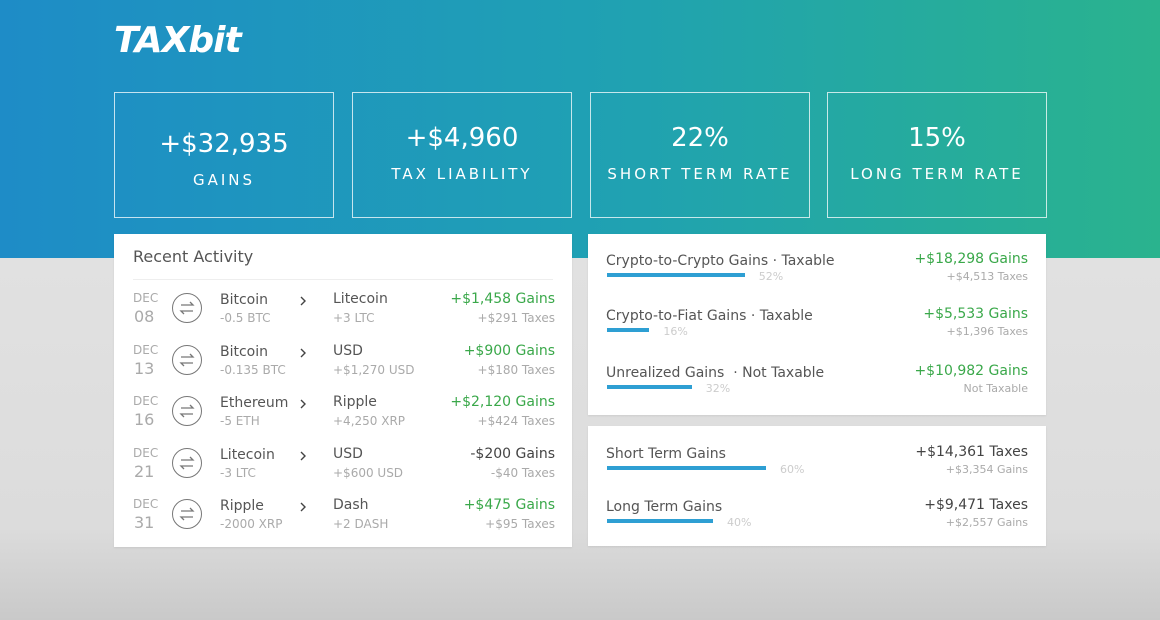 Image resolution: width=1160 pixels, height=620 pixels. I want to click on from-amount: -2000 XRP, so click(251, 524).